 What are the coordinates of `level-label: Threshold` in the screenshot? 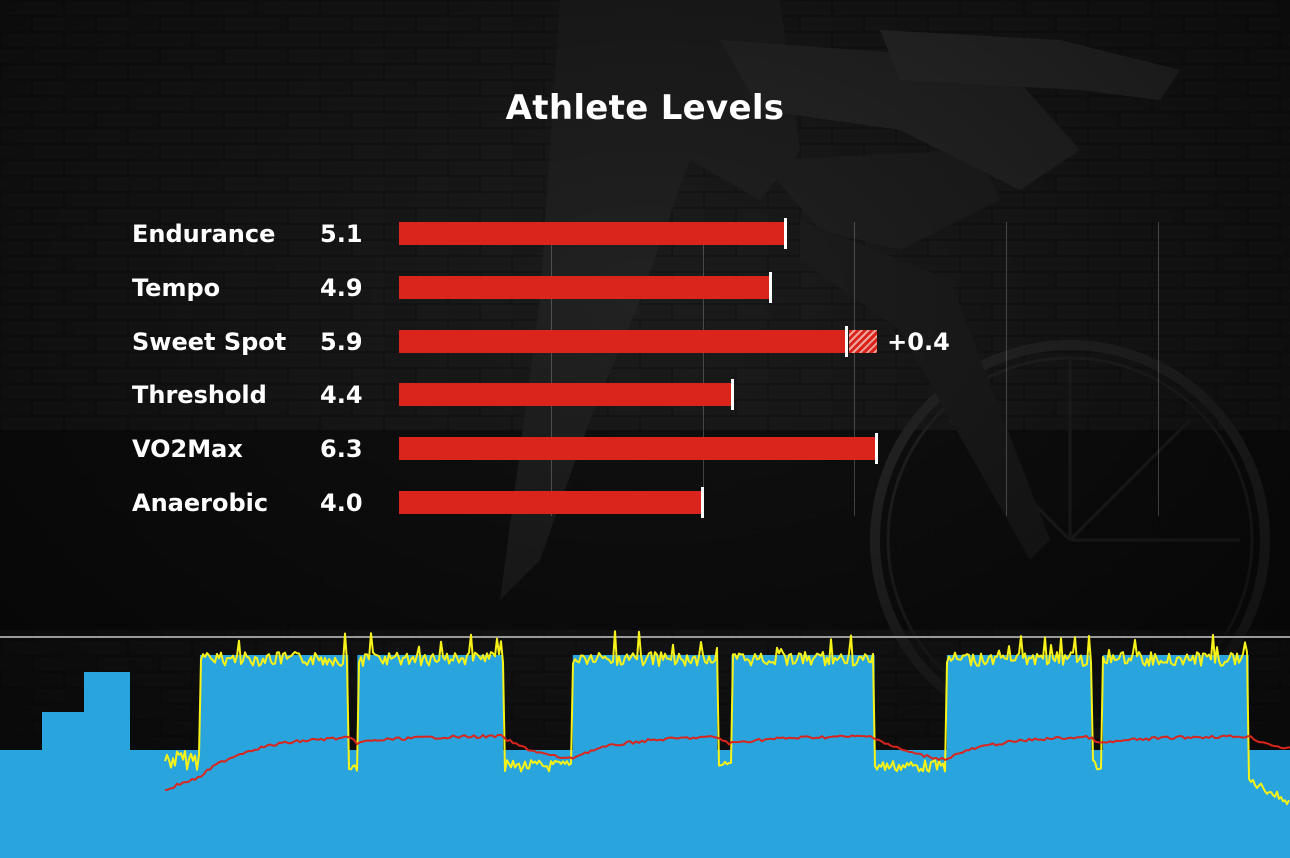 It's located at (199, 395).